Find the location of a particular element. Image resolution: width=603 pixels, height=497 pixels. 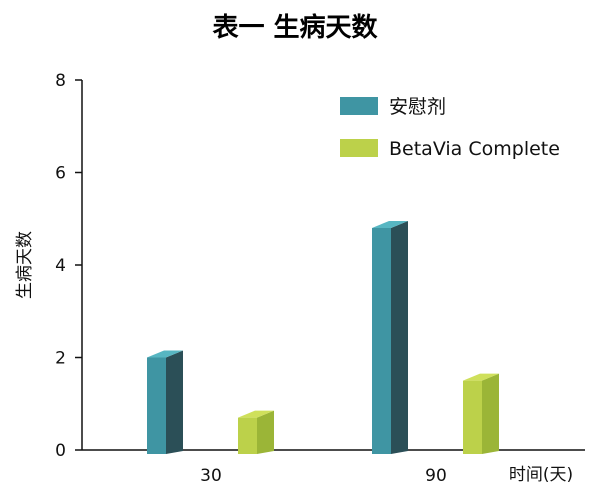

y-tick-label: 2 is located at coordinates (60, 359).